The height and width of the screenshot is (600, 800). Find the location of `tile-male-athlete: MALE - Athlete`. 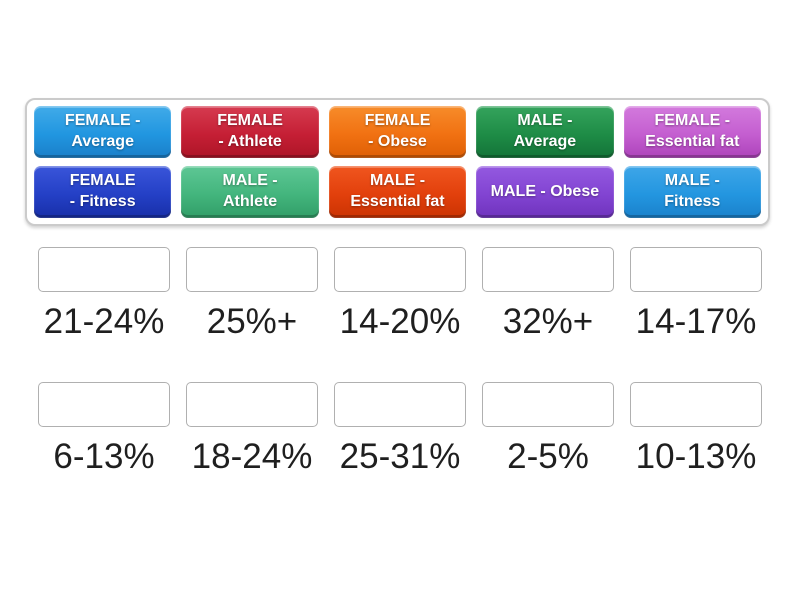

tile-male-athlete: MALE - Athlete is located at coordinates (250, 192).